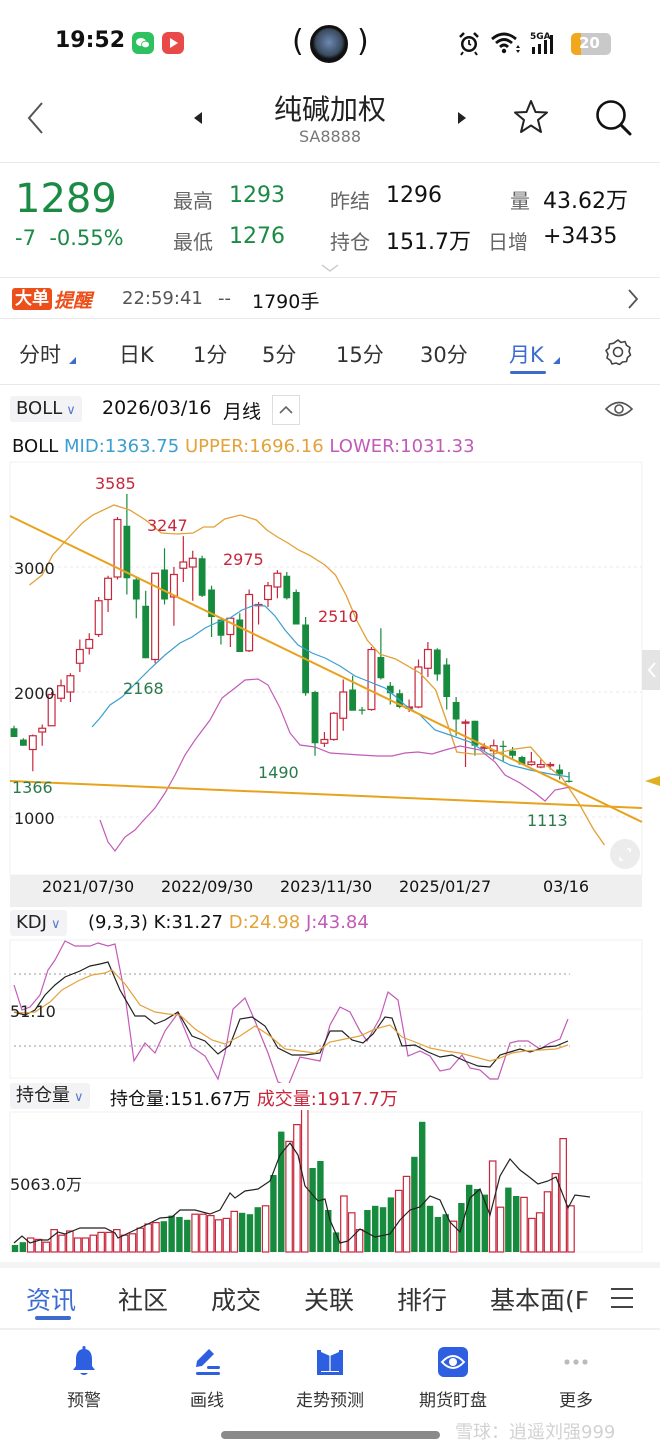  I want to click on prev-settle-value: 1296, so click(414, 195).